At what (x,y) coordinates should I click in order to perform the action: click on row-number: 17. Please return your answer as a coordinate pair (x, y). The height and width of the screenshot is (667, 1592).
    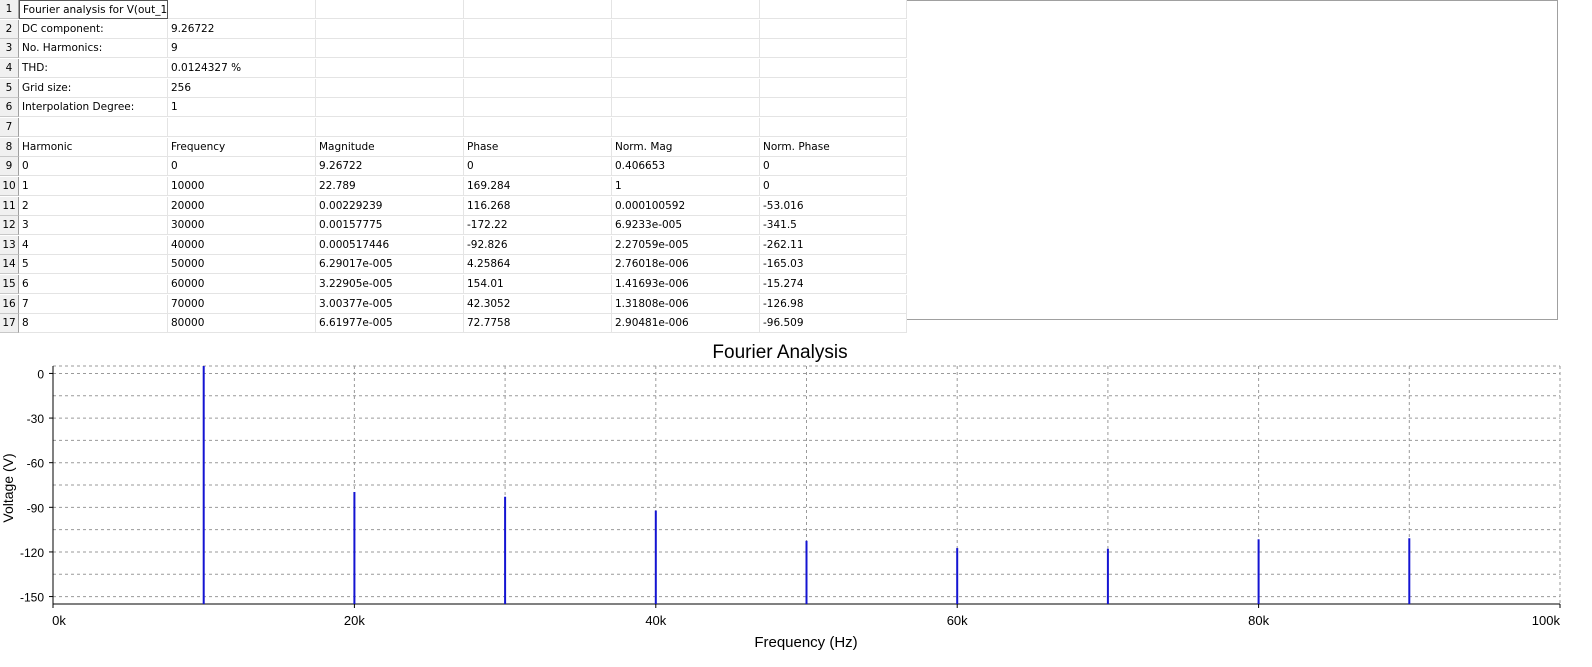
    Looking at the image, I should click on (9, 324).